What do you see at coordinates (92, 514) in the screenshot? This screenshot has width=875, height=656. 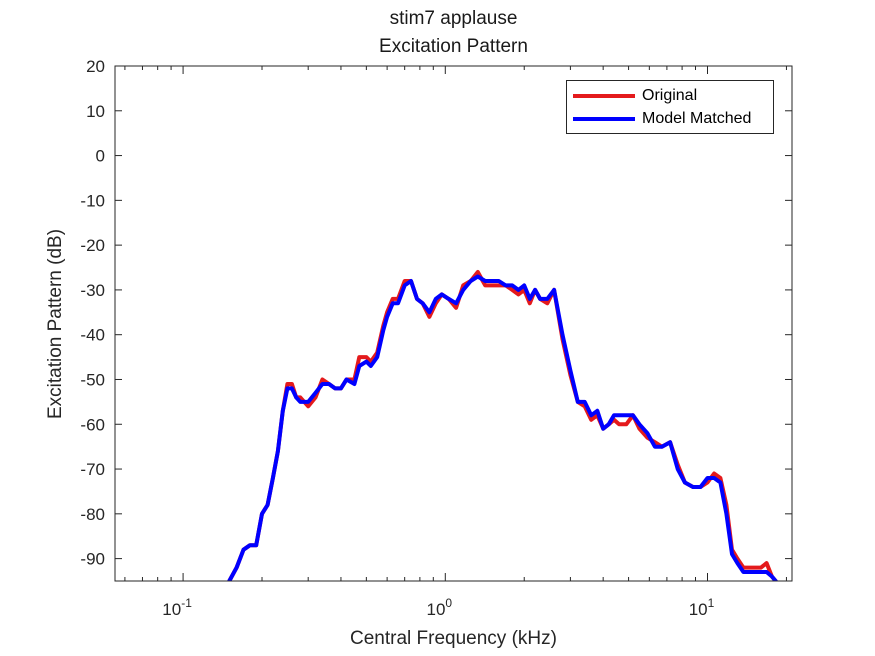 I see `y-tick-label: -80` at bounding box center [92, 514].